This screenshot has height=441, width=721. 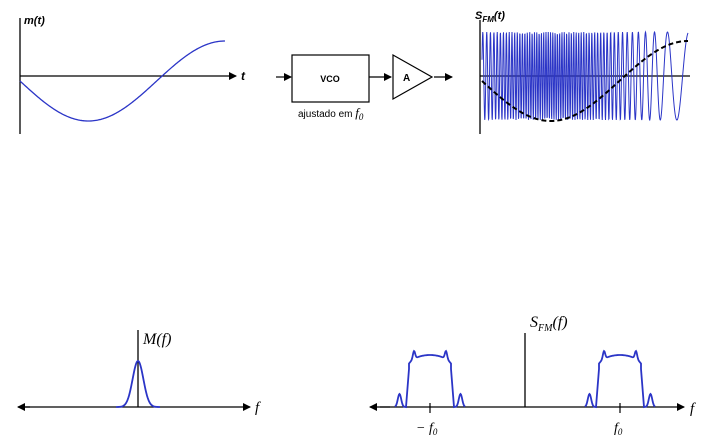 I want to click on message-signal-panel: m(t) t, so click(x=132, y=74).